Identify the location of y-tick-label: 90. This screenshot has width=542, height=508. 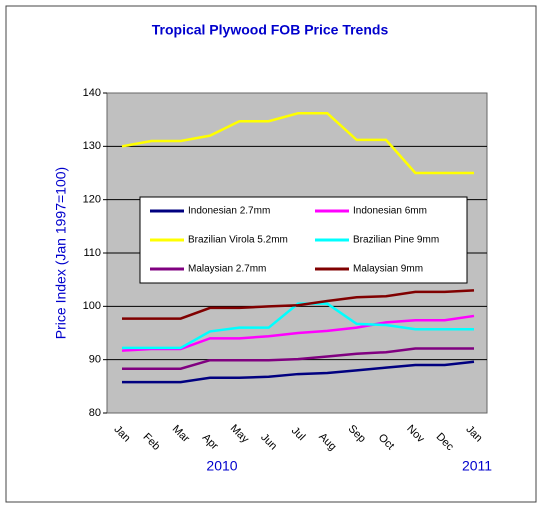
(95, 360).